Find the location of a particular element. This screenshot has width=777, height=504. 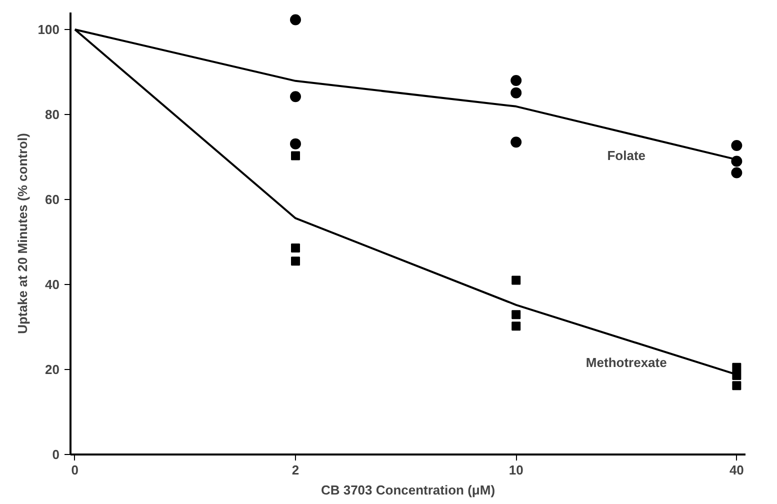

x-tick-label: 0 is located at coordinates (75, 470).